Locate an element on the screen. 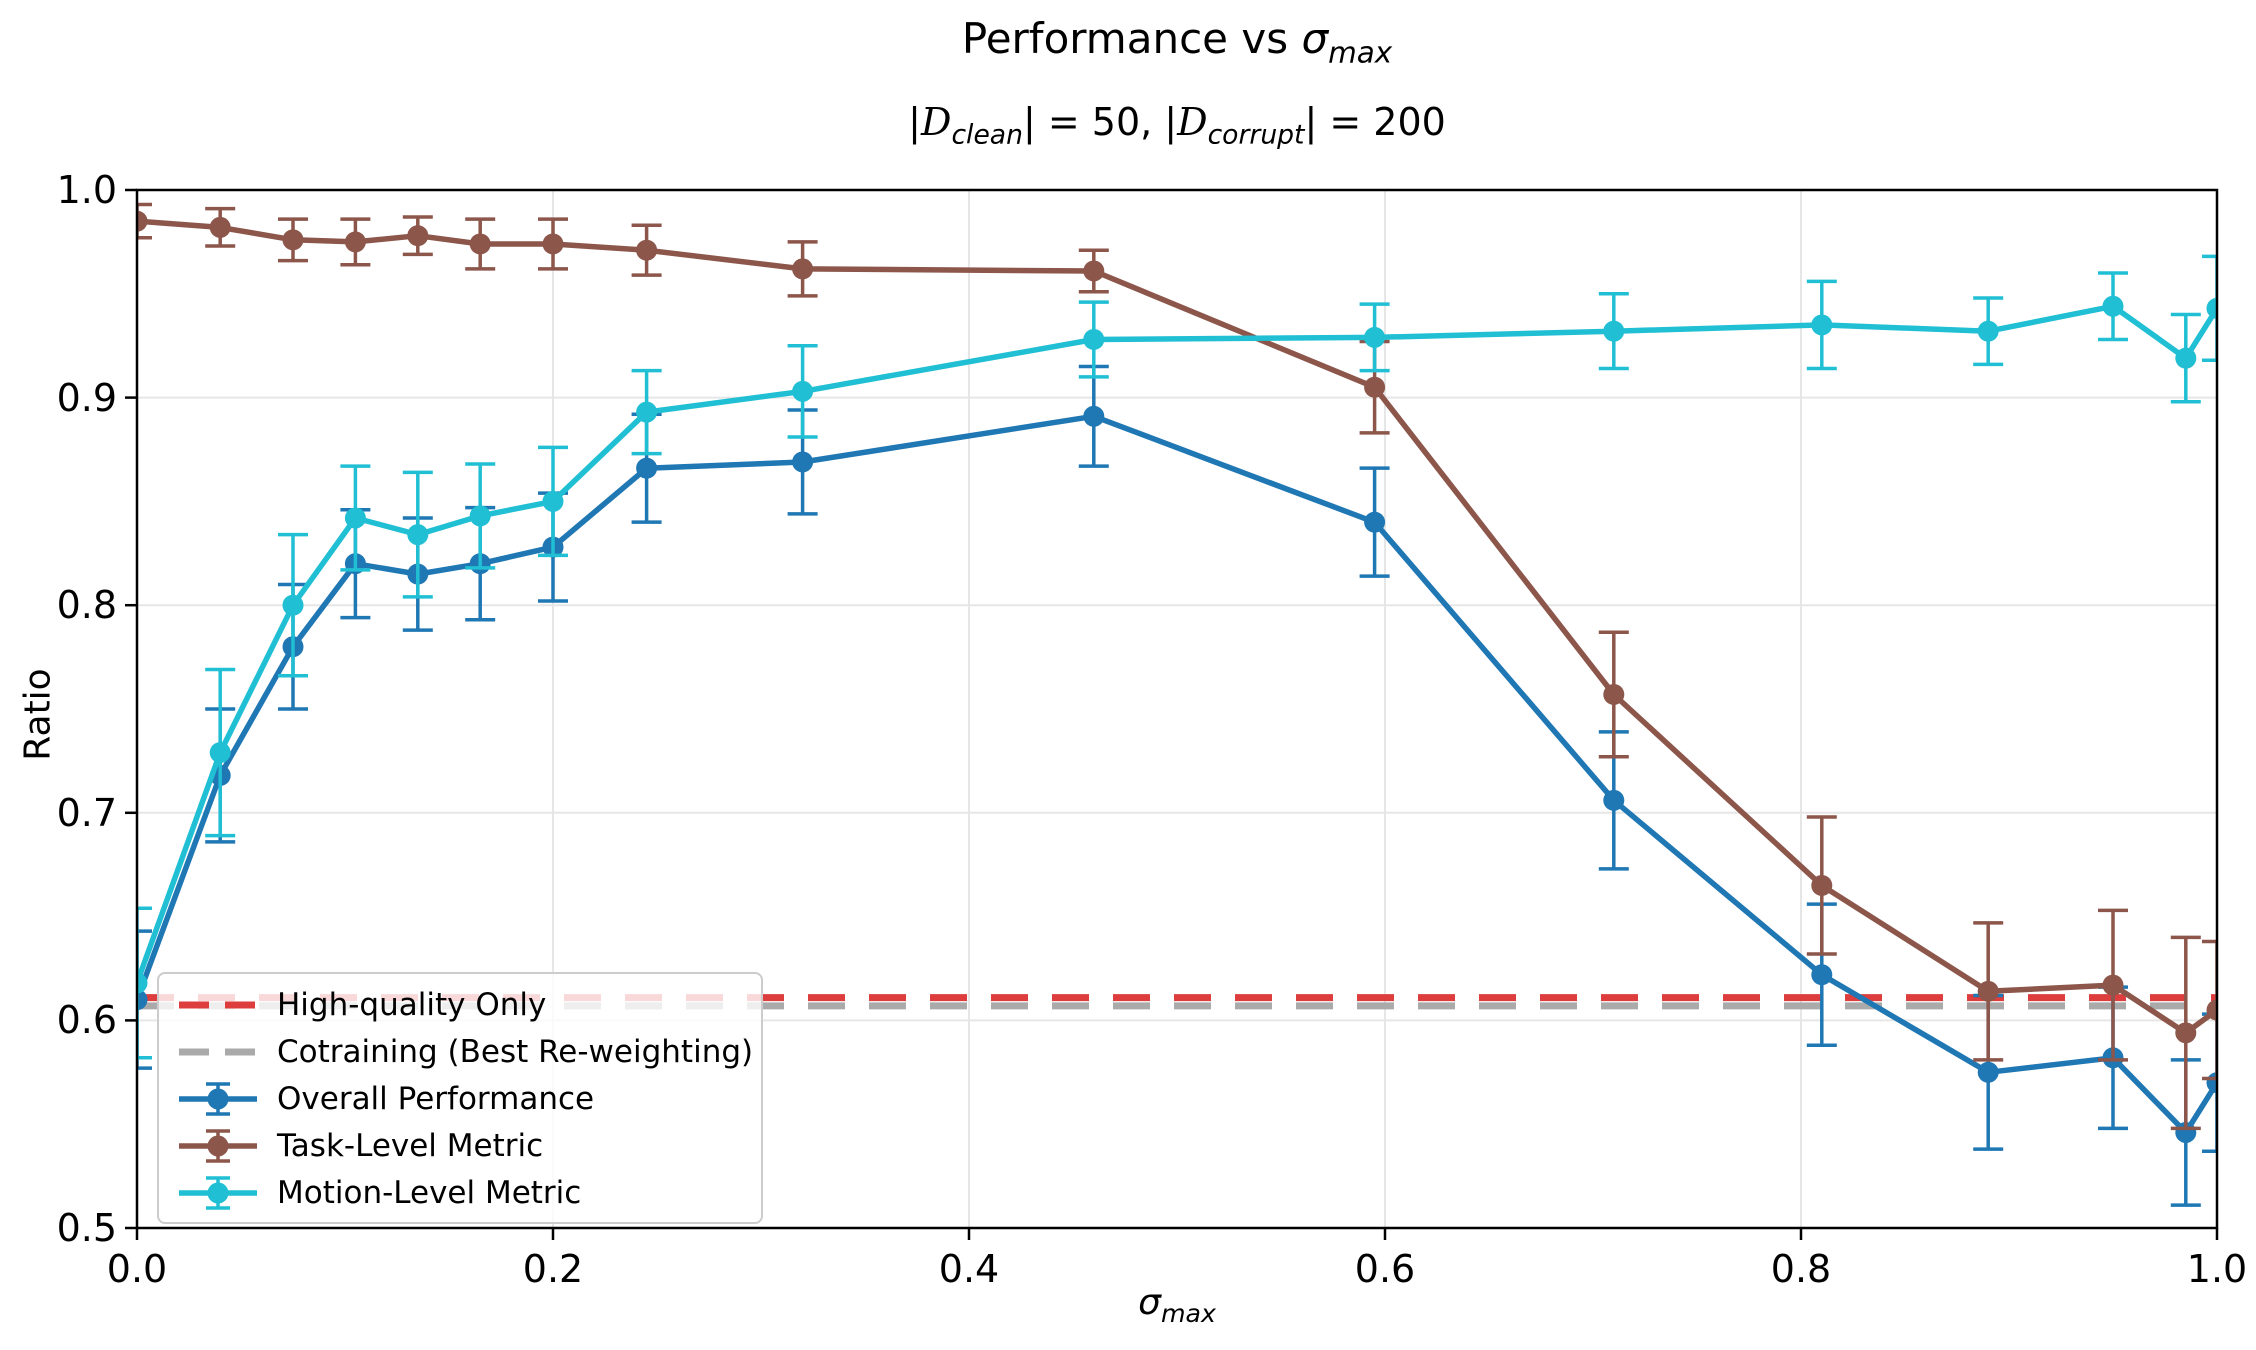 This screenshot has width=2256, height=1350. y-tick-label: 0.5 is located at coordinates (86, 1228).